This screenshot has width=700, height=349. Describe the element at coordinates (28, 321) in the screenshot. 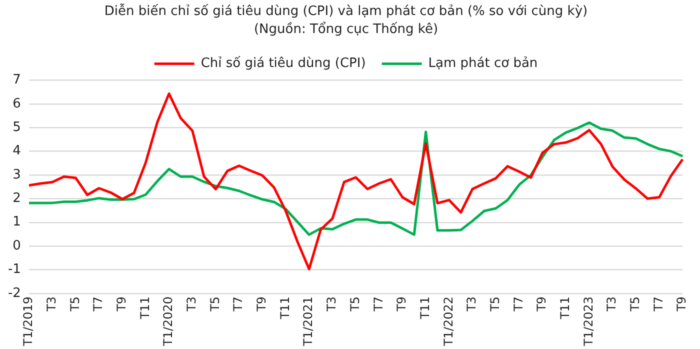

I see `x-tick-label: T1/2019` at that location.